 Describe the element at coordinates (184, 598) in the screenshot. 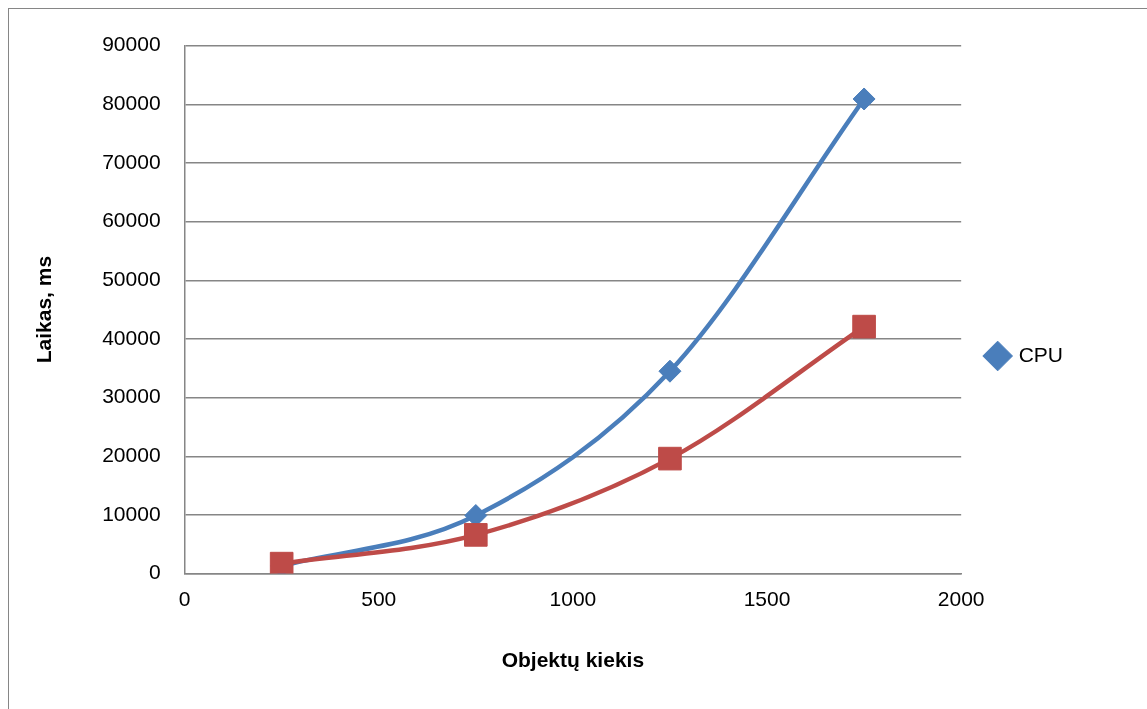

I see `x-tick-label: 0` at that location.